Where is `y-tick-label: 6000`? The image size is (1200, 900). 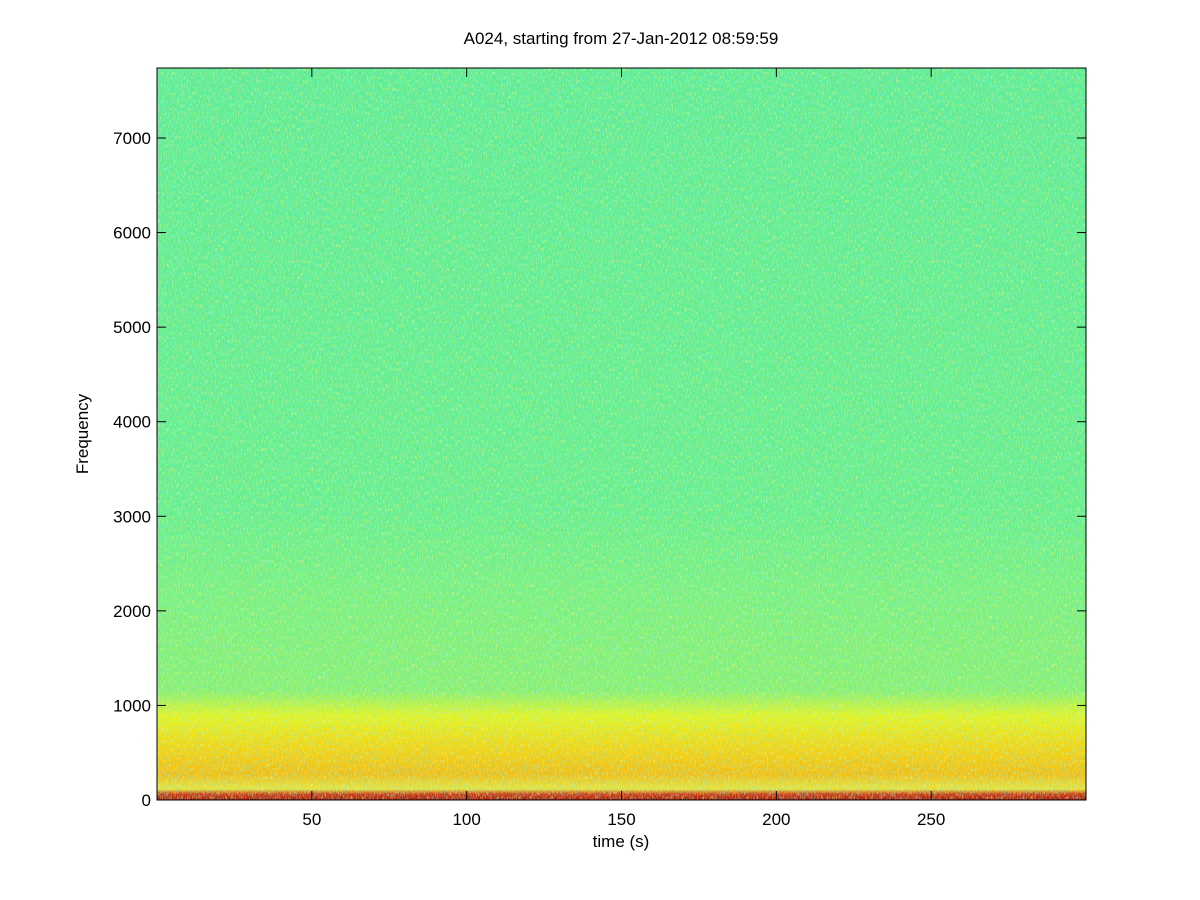 y-tick-label: 6000 is located at coordinates (132, 233).